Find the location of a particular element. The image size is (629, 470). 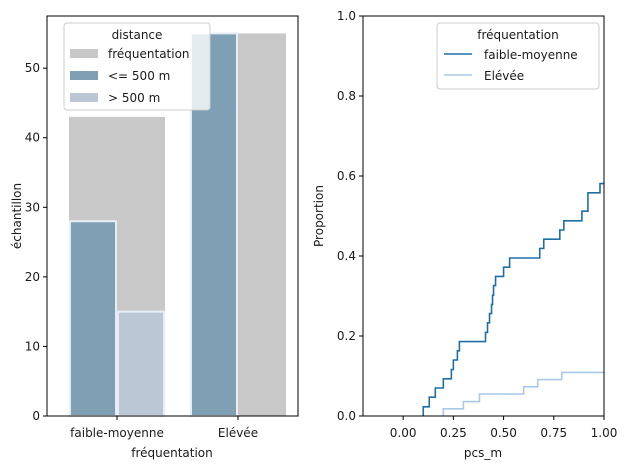

x-tick-label: Elévée is located at coordinates (238, 433).